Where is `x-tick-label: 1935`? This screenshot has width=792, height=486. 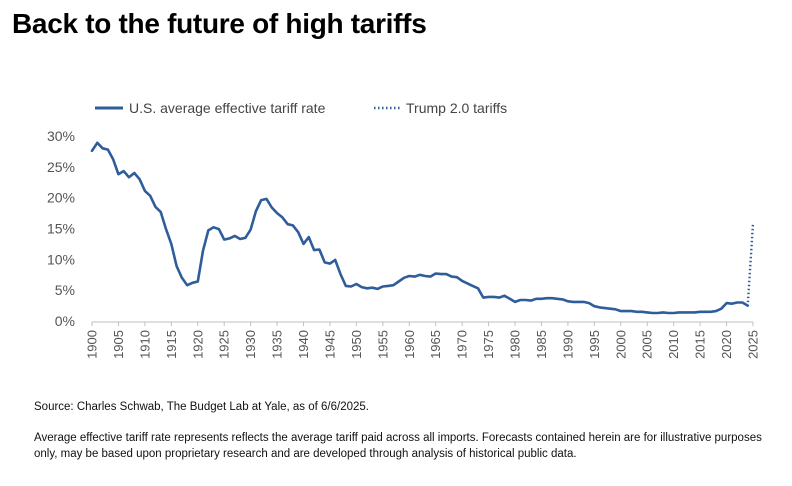
x-tick-label: 1935 is located at coordinates (277, 344).